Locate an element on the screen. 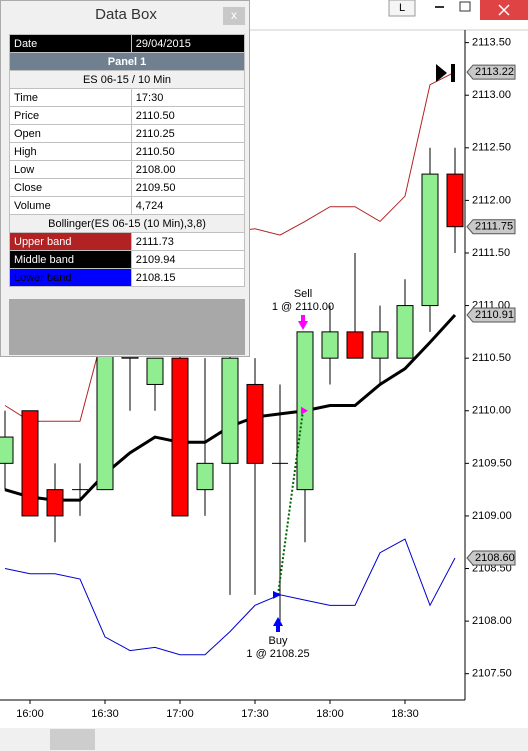  value: 29/04/2015 is located at coordinates (188, 43).